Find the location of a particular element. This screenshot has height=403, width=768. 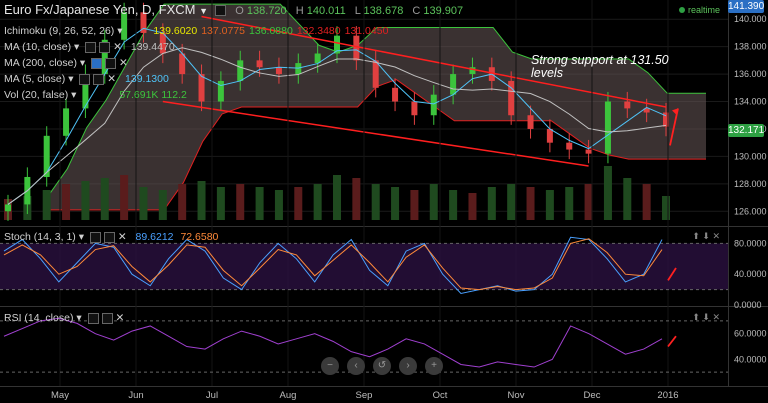

stoch-label: Stoch (14, 3, 1) ▾ ✕ 89.6212 72.6580 is located at coordinates (111, 237).